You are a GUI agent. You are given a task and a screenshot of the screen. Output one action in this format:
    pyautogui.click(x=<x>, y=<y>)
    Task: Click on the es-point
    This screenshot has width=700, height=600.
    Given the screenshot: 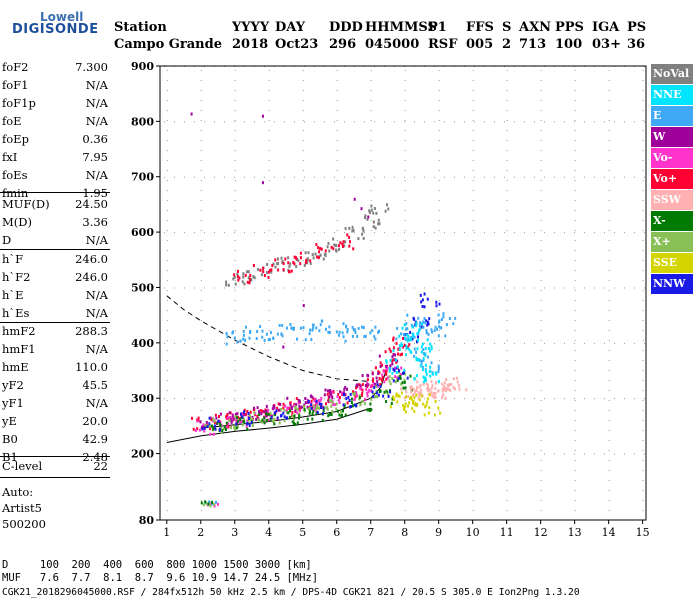 What is the action you would take?
    pyautogui.click(x=212, y=504)
    